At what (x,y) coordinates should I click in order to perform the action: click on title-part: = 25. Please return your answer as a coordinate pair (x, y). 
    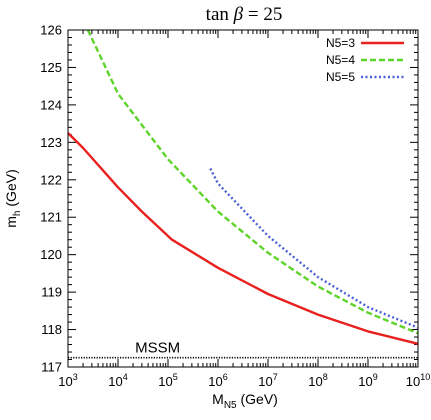
    Looking at the image, I should click on (262, 14).